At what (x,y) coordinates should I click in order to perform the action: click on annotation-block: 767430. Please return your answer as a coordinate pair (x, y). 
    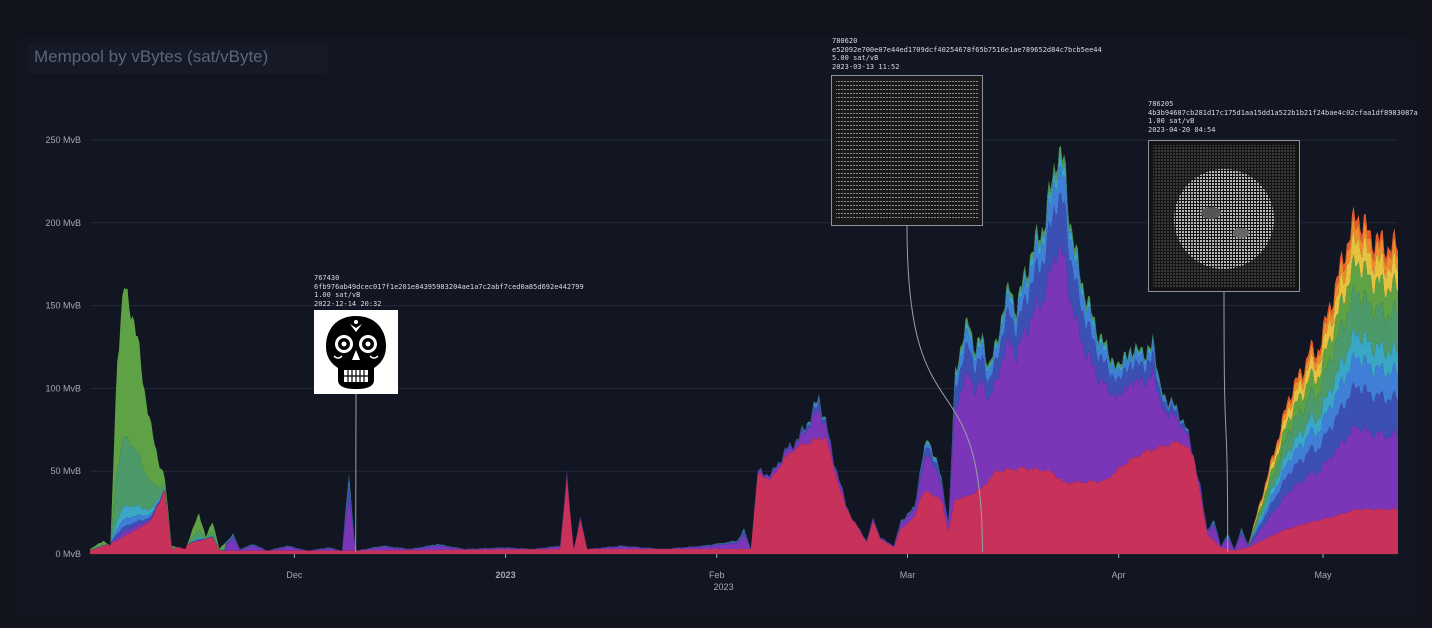
    Looking at the image, I should click on (327, 278).